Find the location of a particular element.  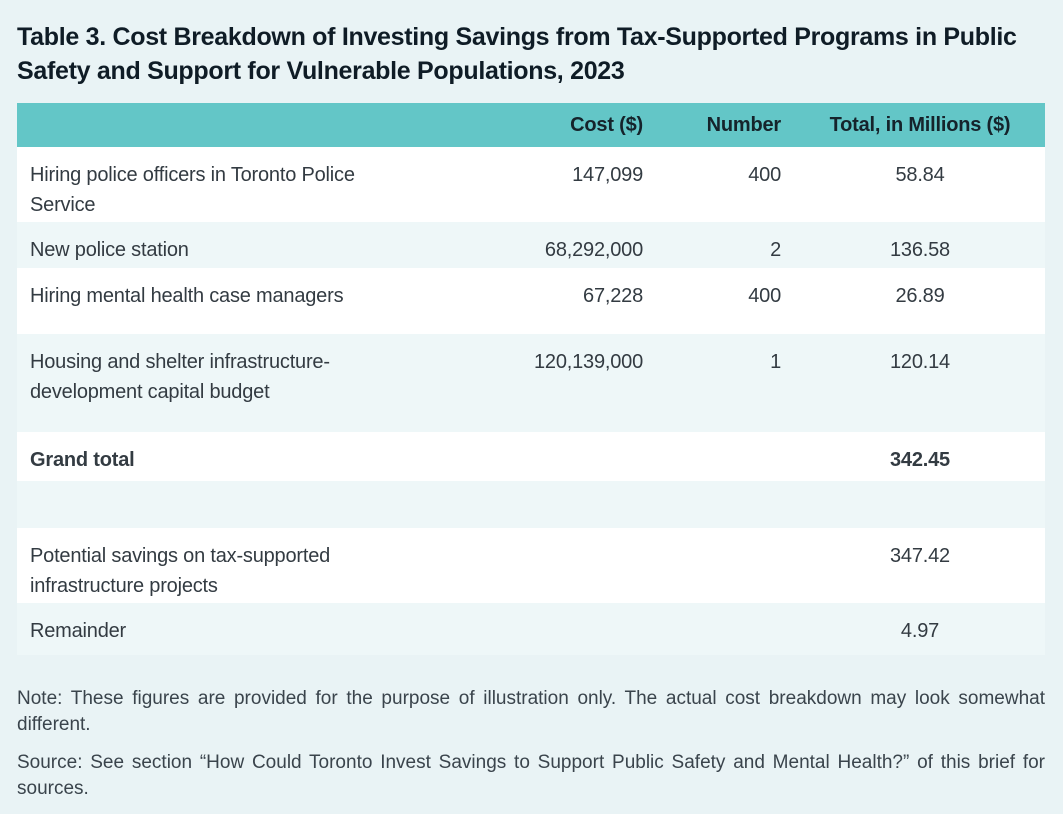

column-header-total: Total, in Millions ($) is located at coordinates (920, 124).